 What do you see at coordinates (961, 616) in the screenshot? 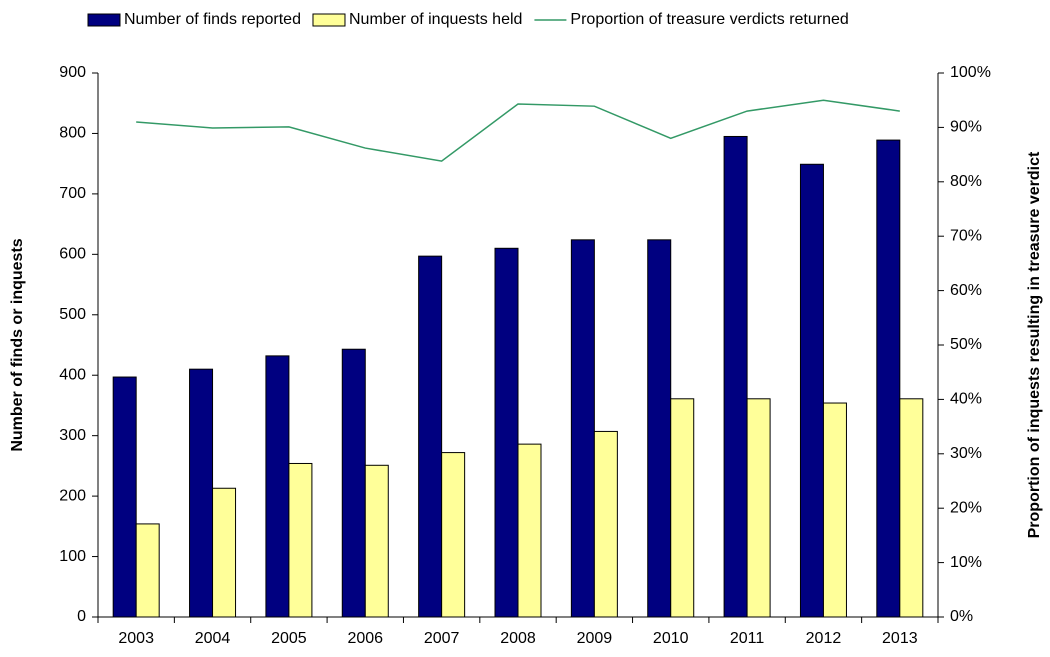
I see `y2-tick-label: 0%` at bounding box center [961, 616].